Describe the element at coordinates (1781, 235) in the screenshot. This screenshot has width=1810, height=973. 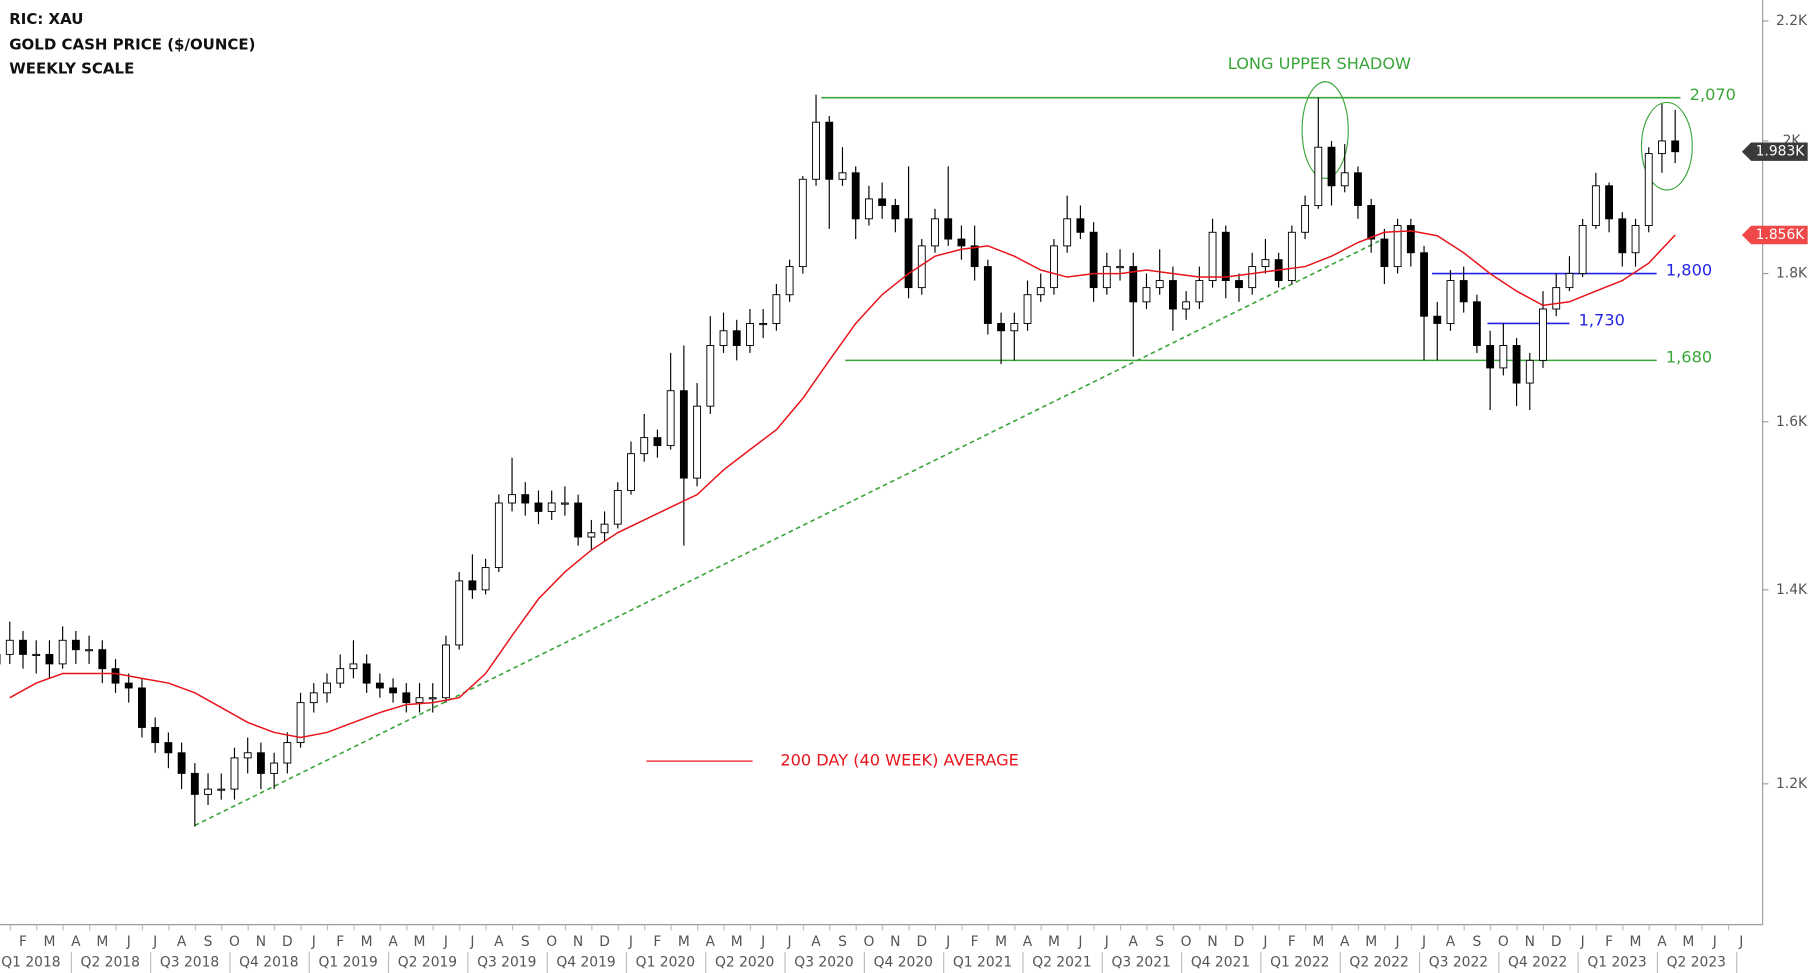
I see `price-tag-label: 1.856K` at that location.